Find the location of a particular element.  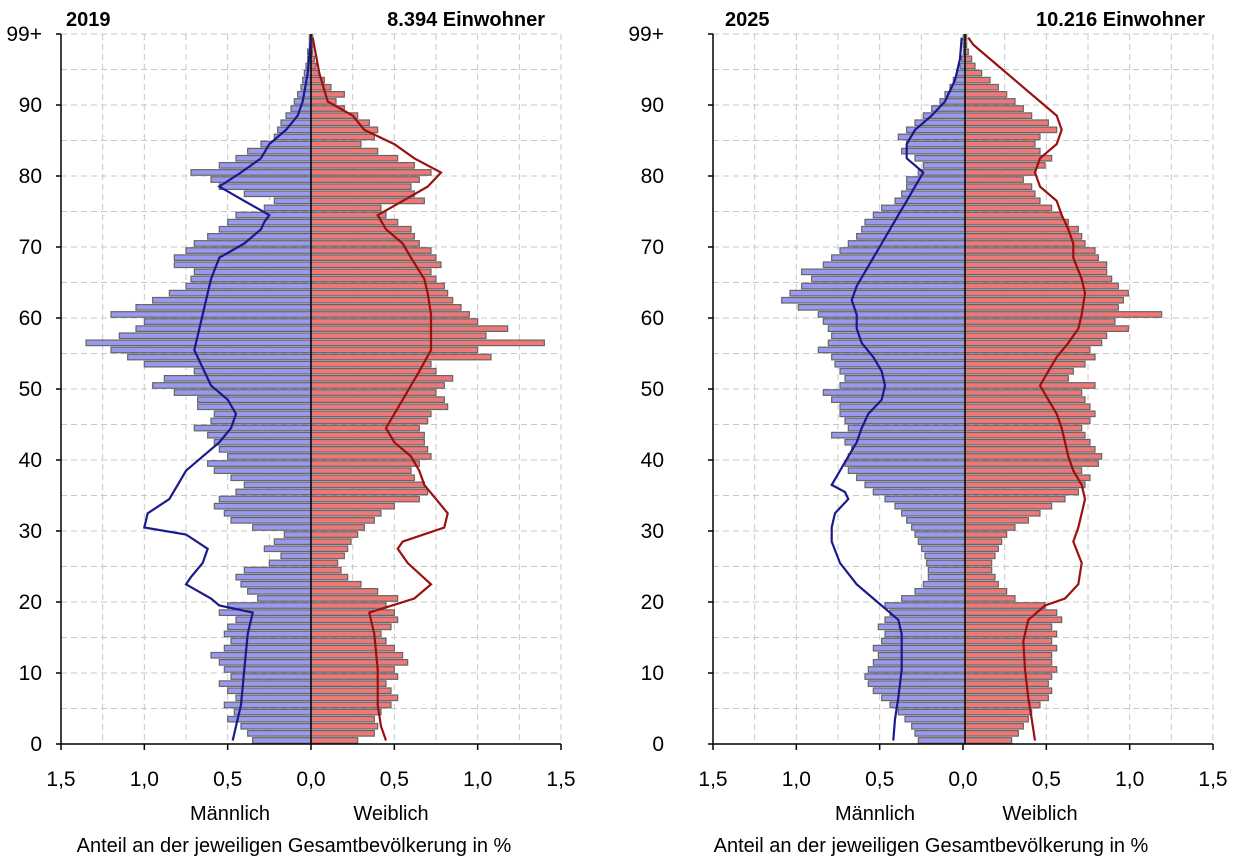

x-tick-label: 0,0 is located at coordinates (962, 779).